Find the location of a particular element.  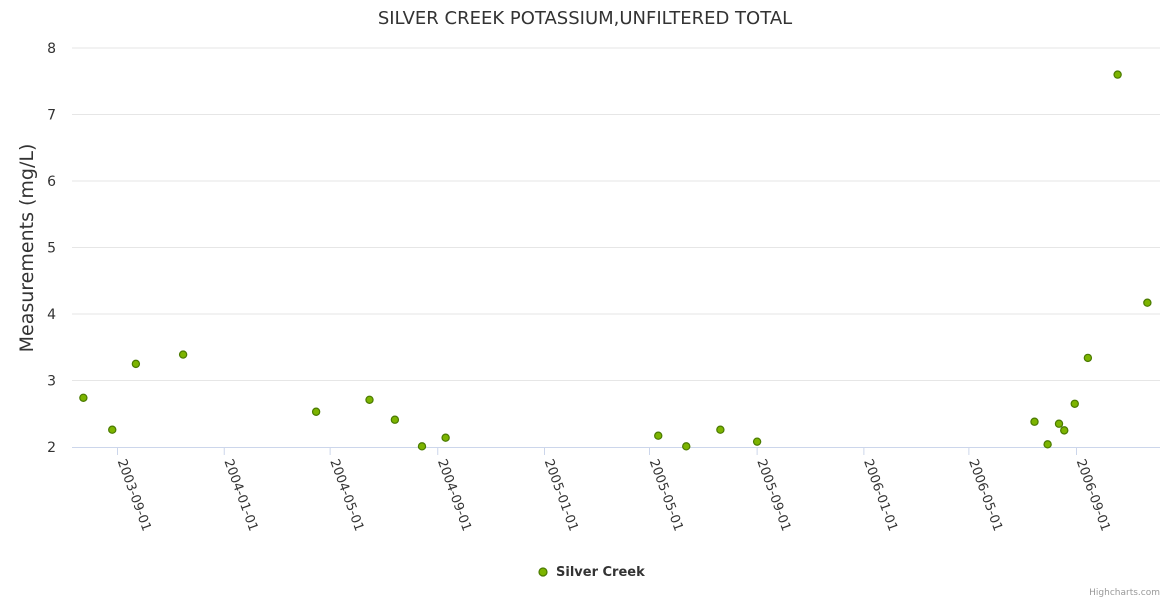

y-tick-label: 5 is located at coordinates (51, 249).